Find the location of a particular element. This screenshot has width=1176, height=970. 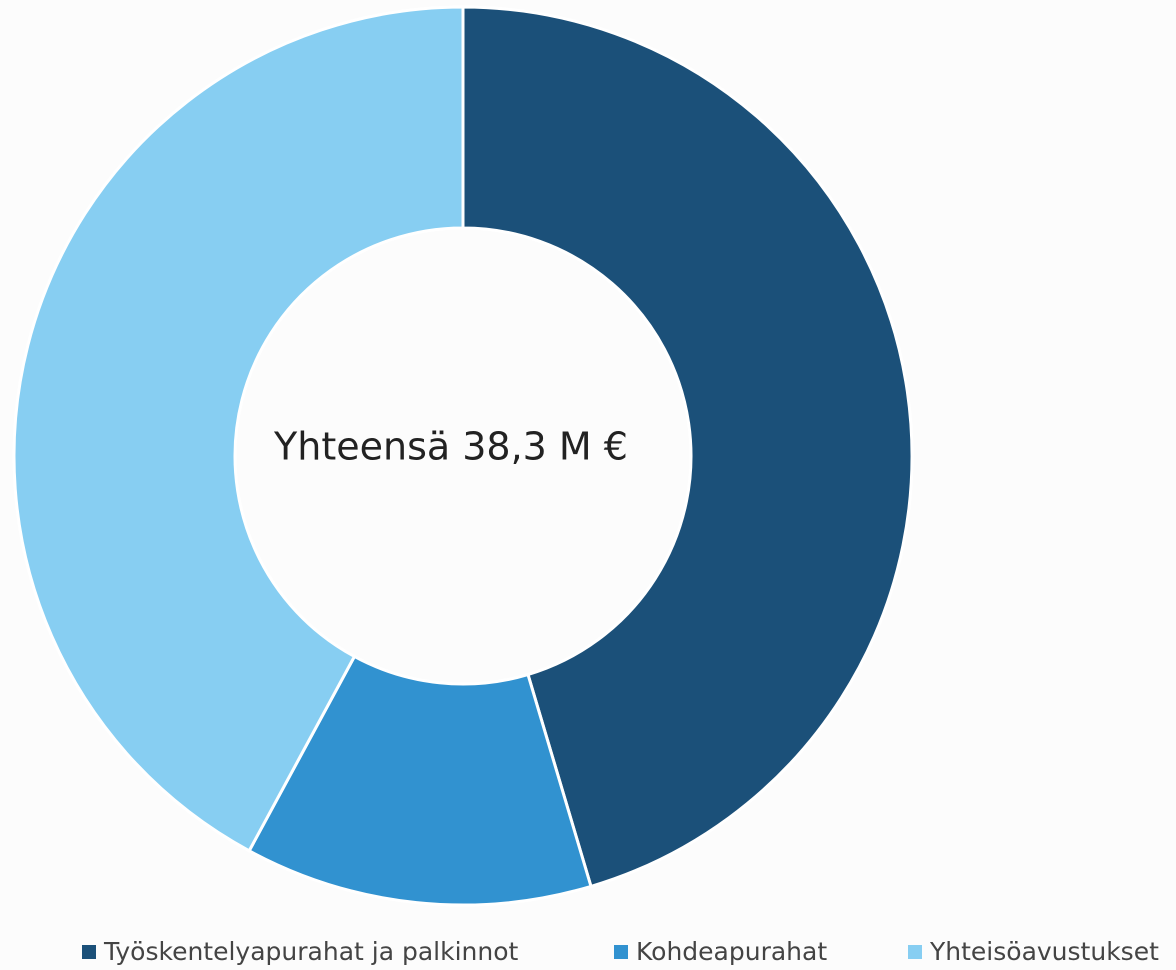

legend-label: Yhteisöavustukset is located at coordinates (1044, 951).